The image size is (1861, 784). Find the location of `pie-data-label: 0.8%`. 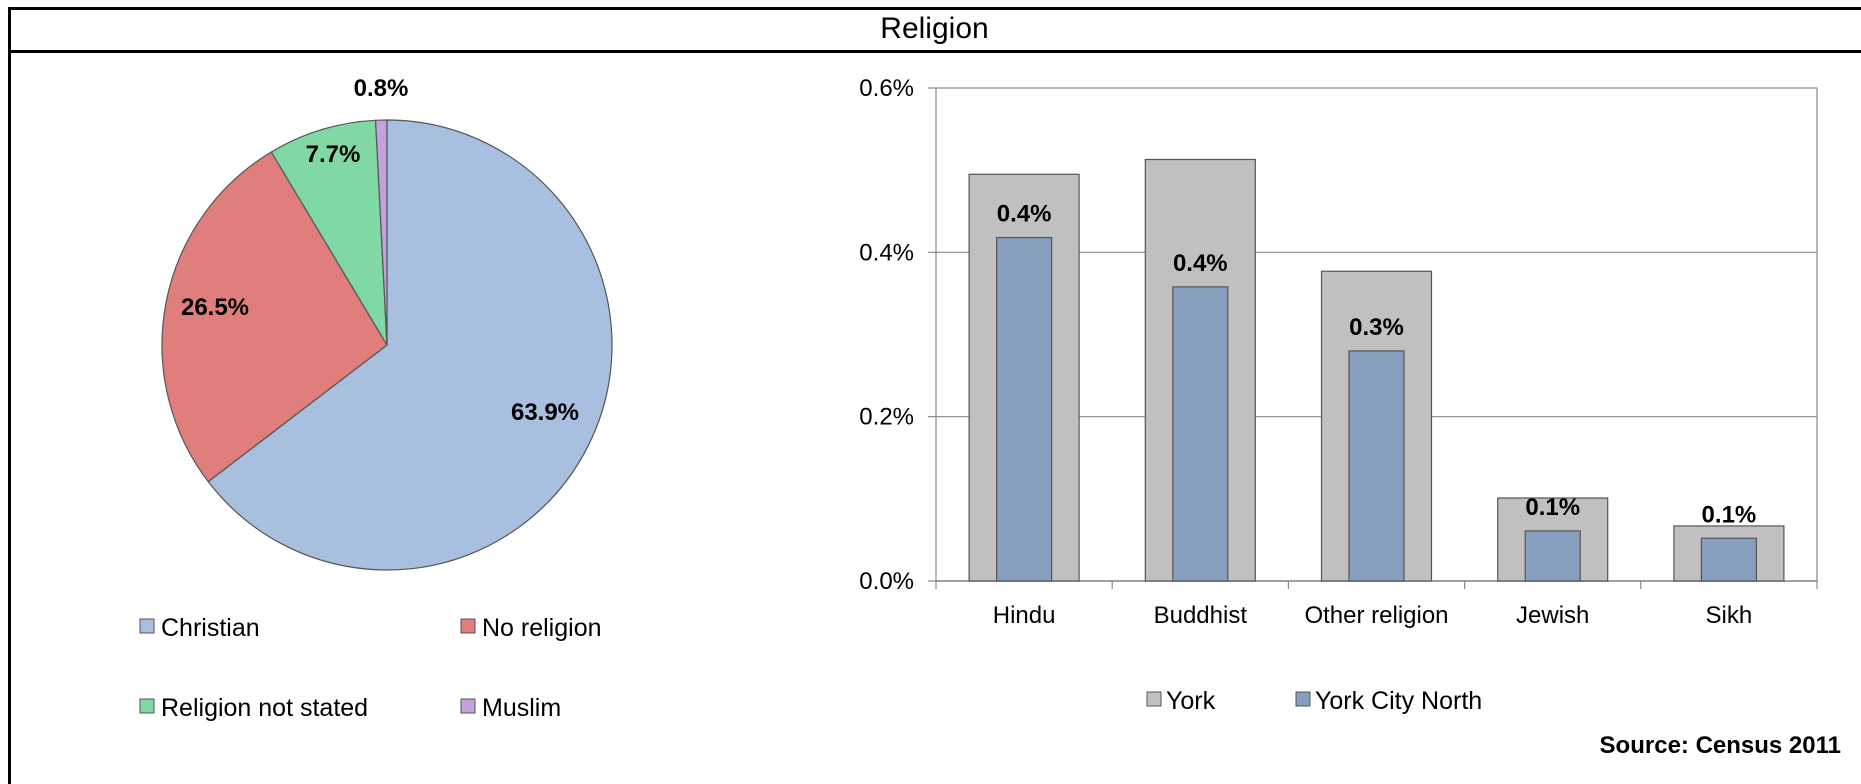

pie-data-label: 0.8% is located at coordinates (381, 88).